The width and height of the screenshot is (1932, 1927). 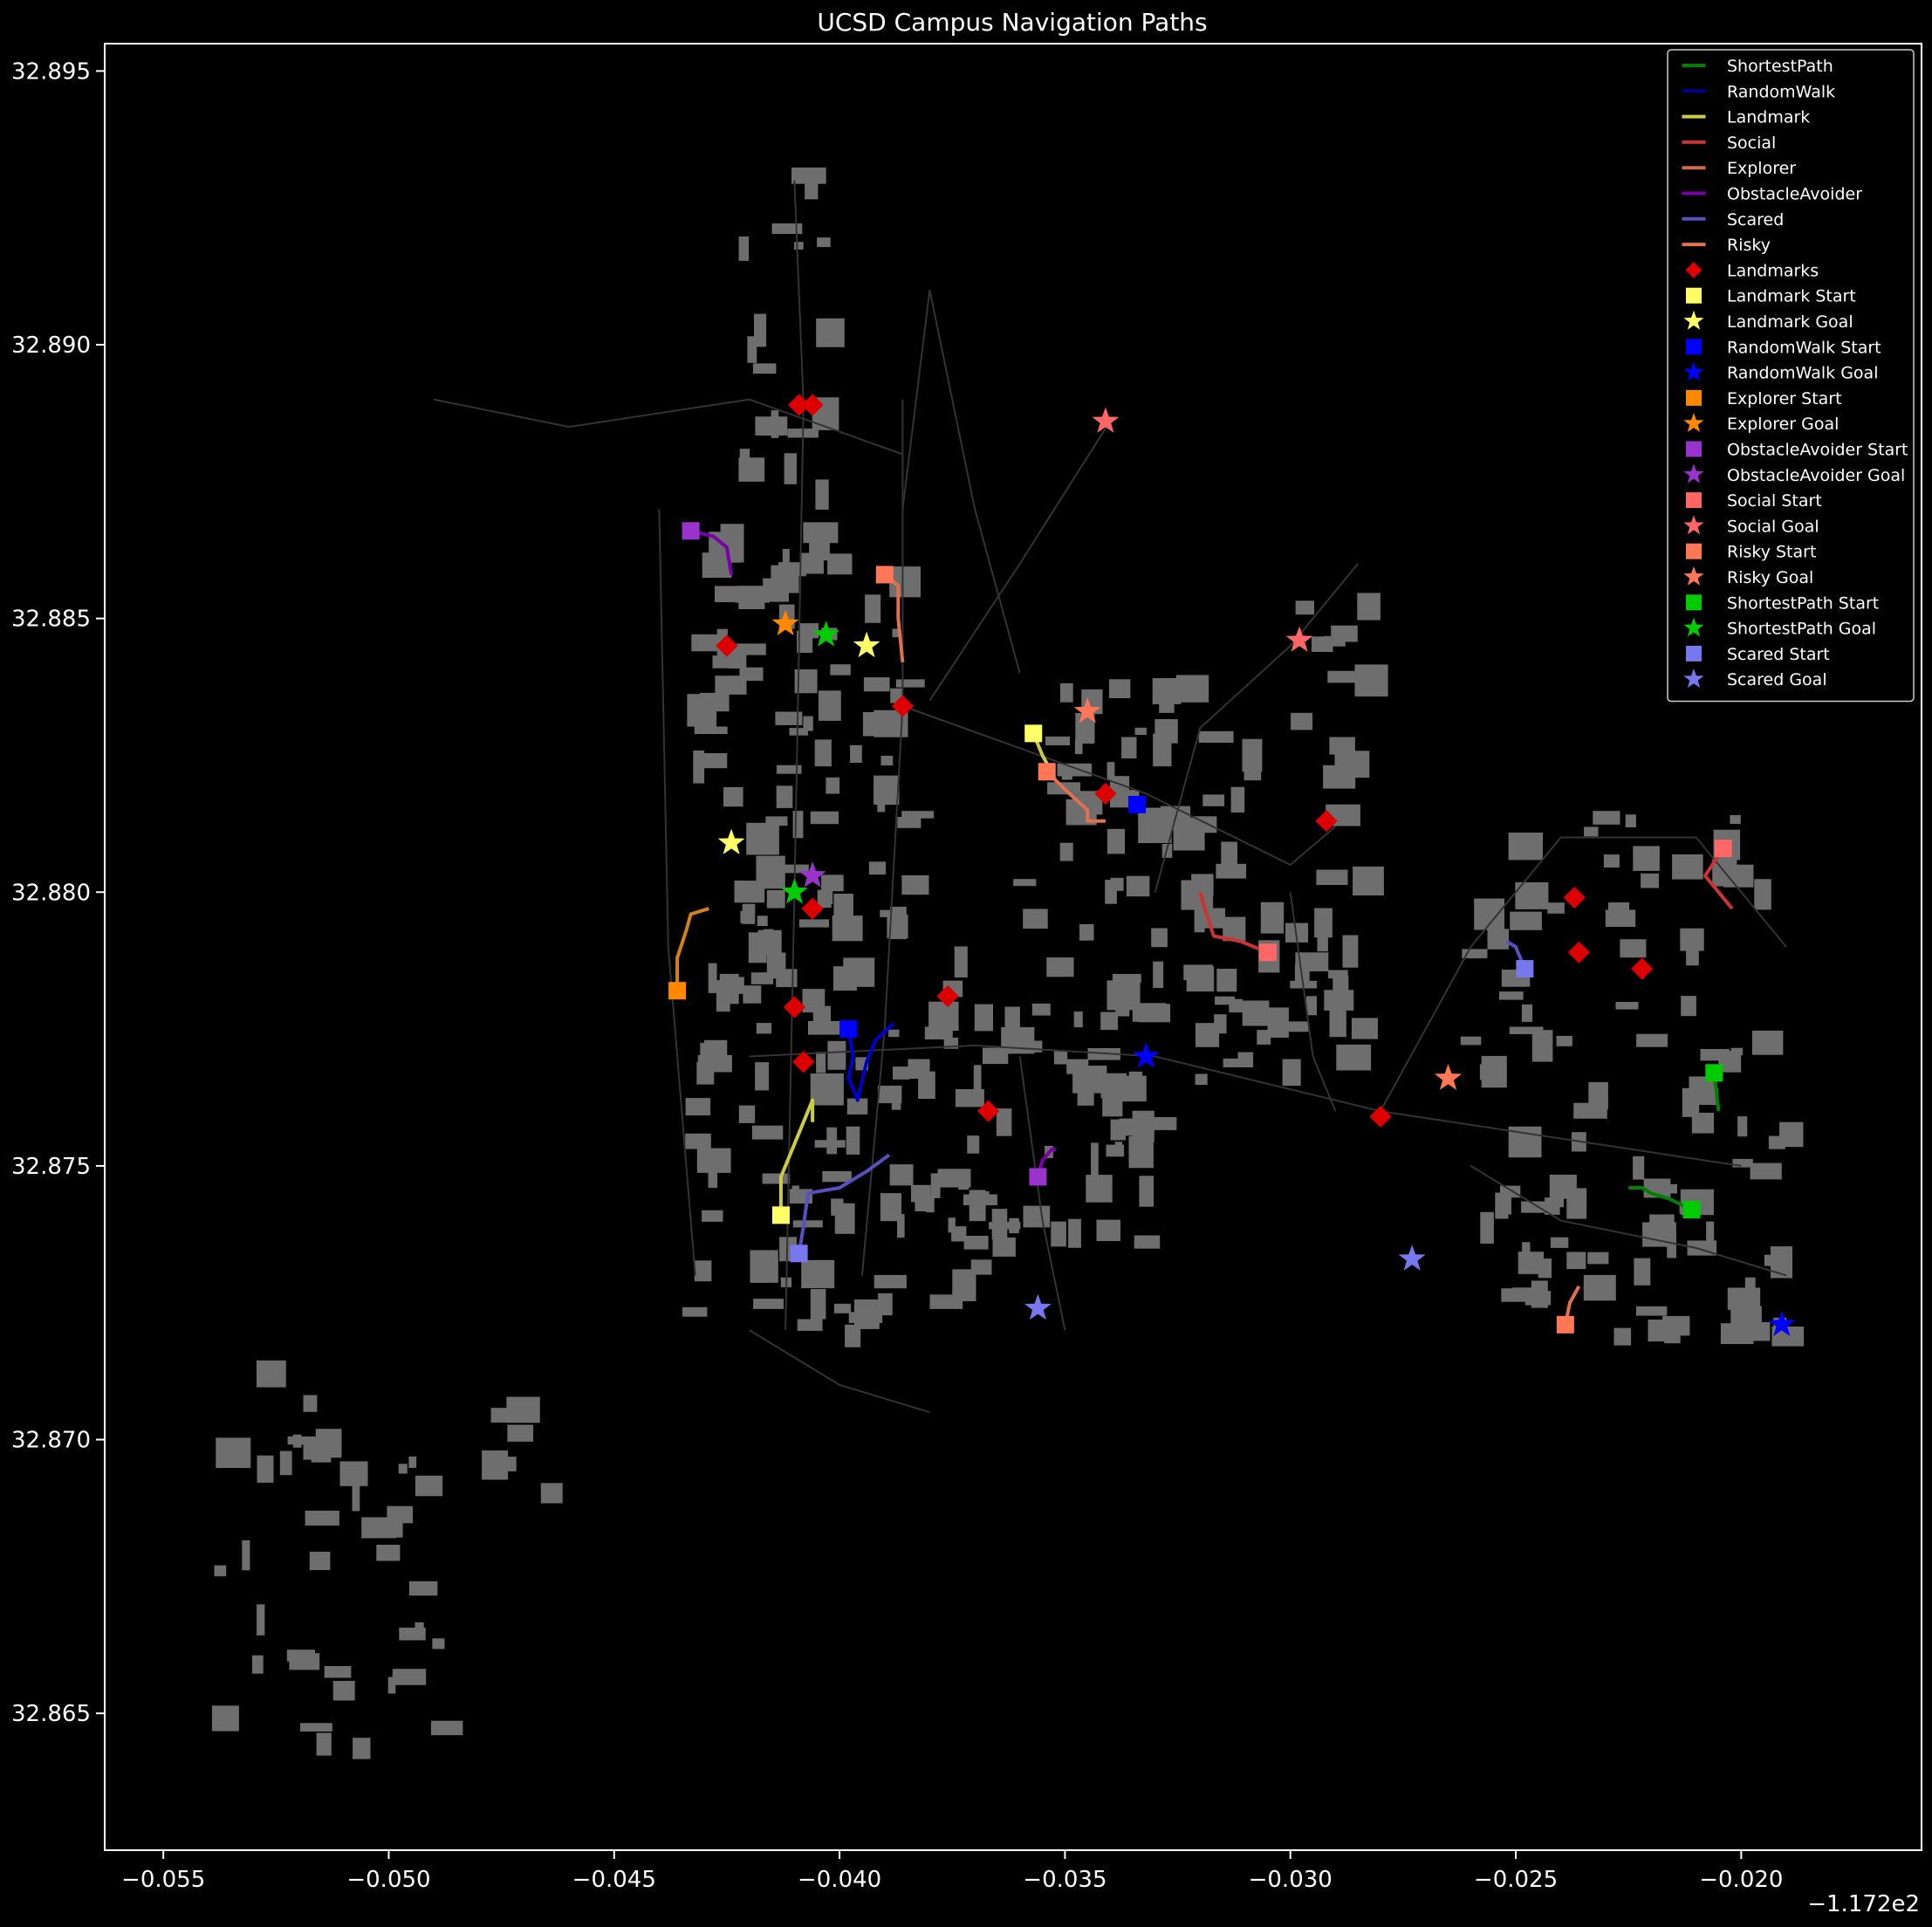 I want to click on x-tick-label: −0.020, so click(x=1741, y=1880).